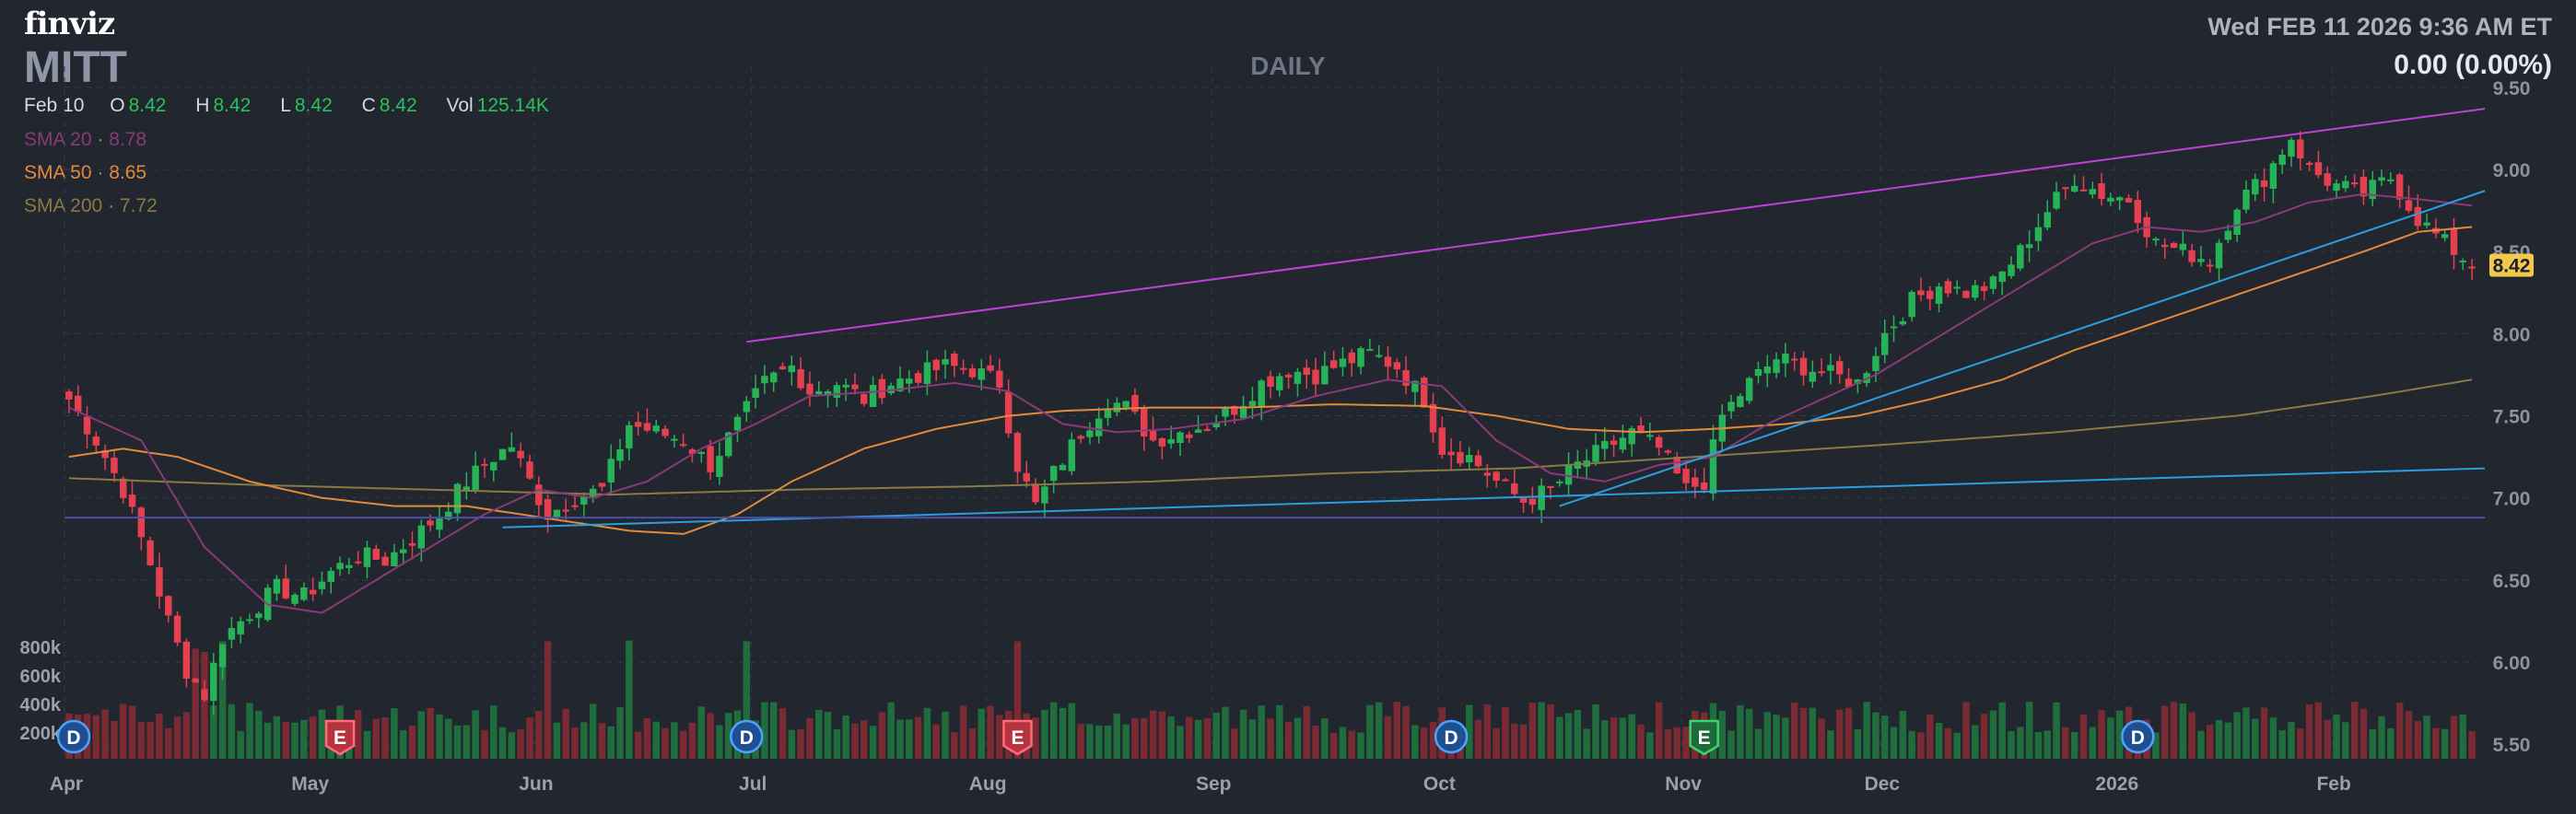 The image size is (2576, 814). I want to click on x-tick-label: Jun, so click(536, 784).